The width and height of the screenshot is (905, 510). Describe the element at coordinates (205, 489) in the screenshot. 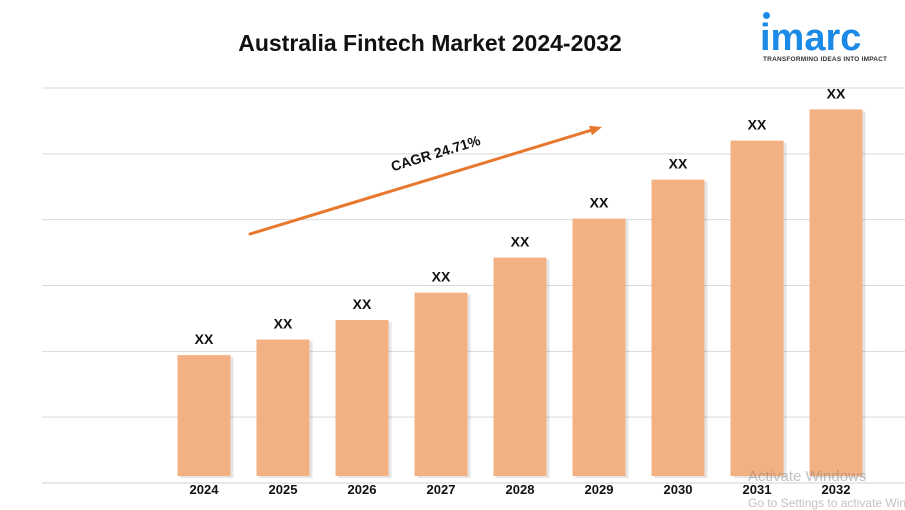

I see `x-tick-label-2024: 2024` at that location.